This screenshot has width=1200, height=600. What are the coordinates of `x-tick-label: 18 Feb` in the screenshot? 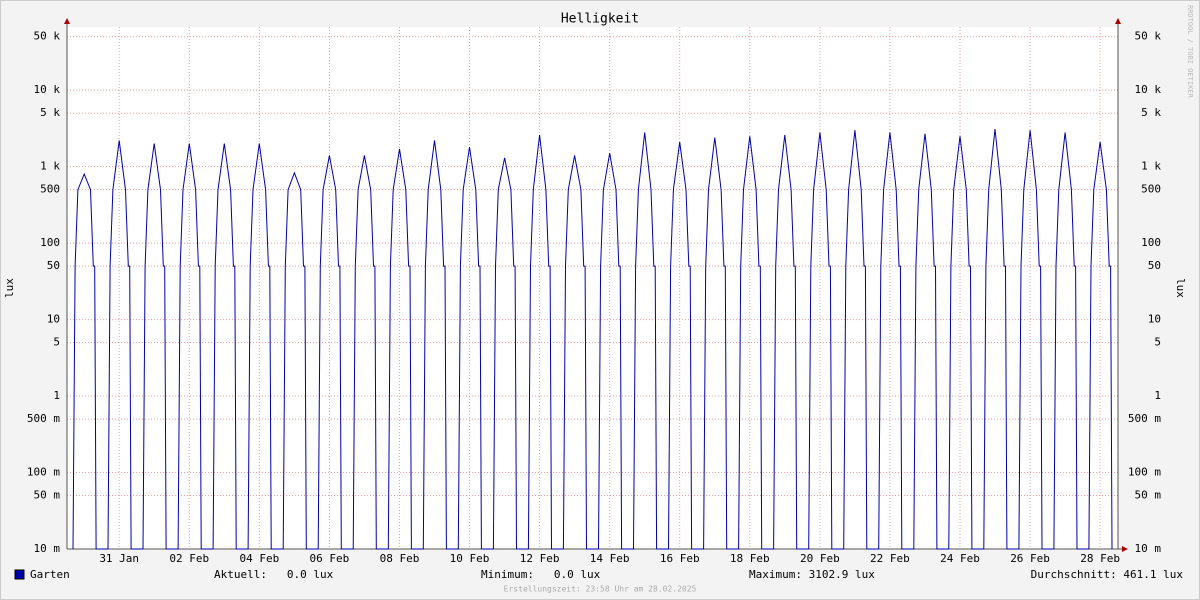 It's located at (750, 558).